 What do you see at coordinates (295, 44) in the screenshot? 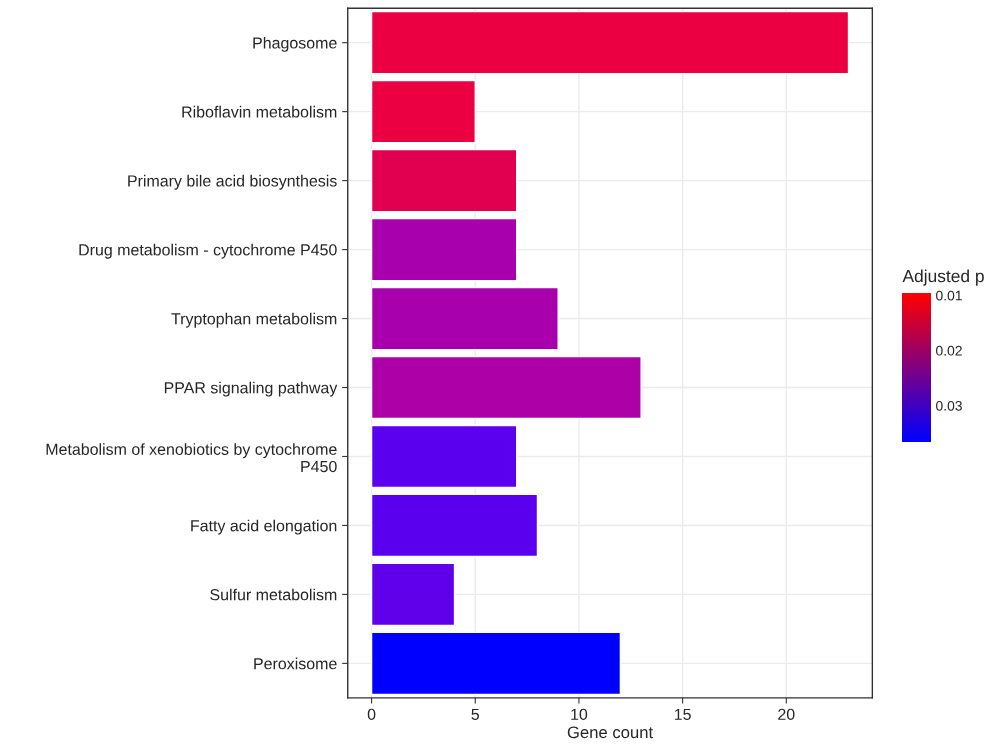
I see `y-tick-label: Phagosome` at bounding box center [295, 44].